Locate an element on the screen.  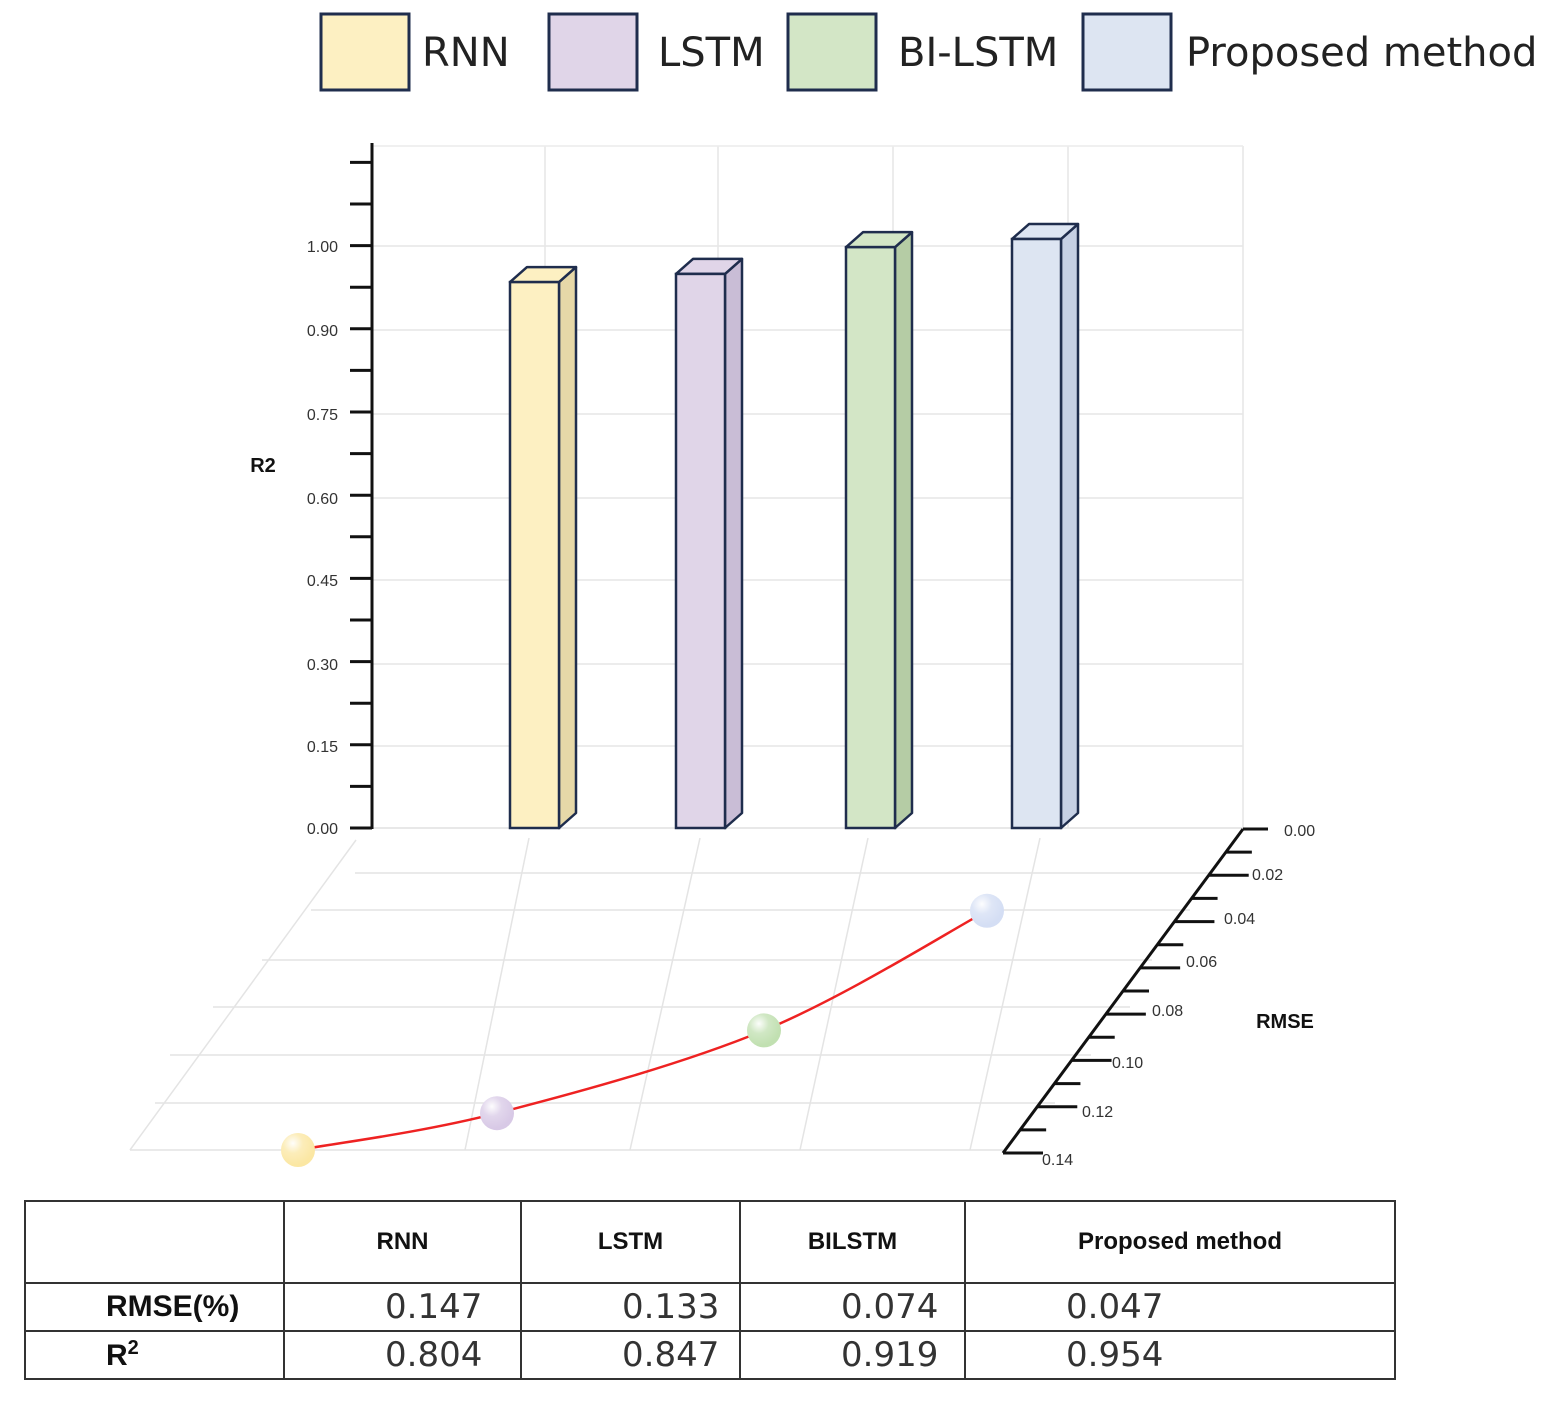
rmse-tick-label-4: 0.08 is located at coordinates (1167, 1011).